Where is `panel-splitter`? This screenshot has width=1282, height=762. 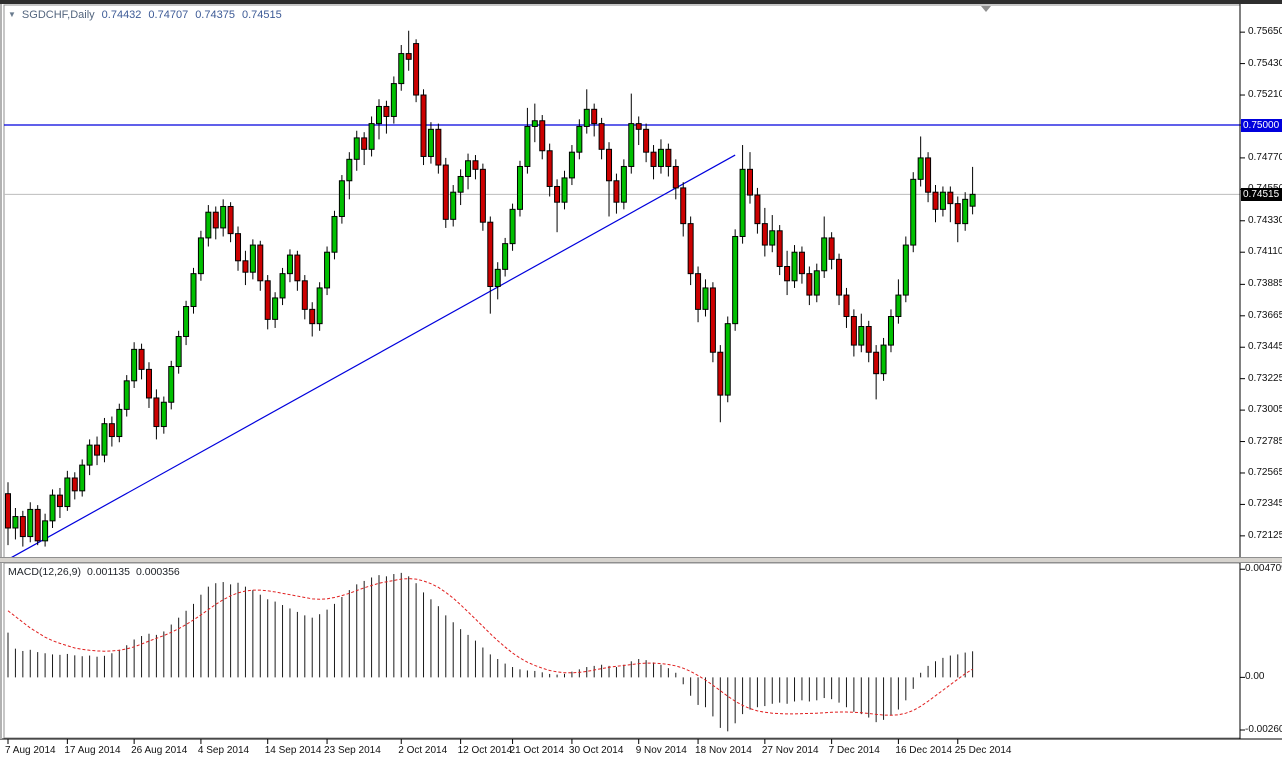 panel-splitter is located at coordinates (641, 560).